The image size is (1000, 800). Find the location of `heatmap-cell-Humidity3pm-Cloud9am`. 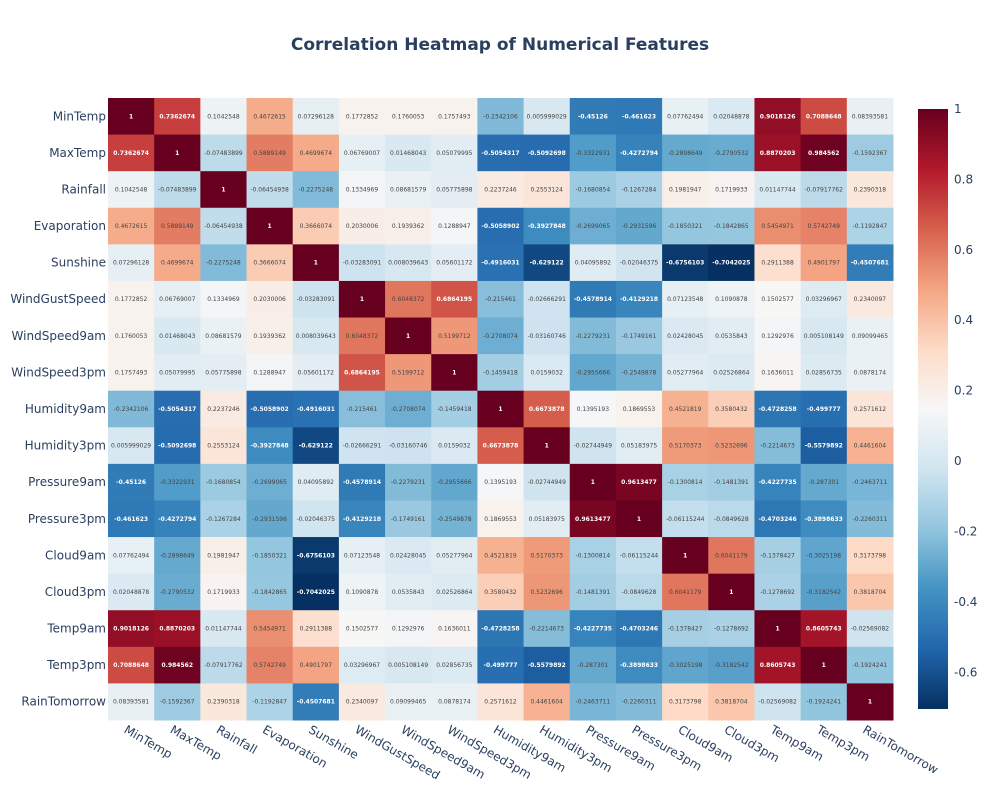

heatmap-cell-Humidity3pm-Cloud9am is located at coordinates (685, 446).